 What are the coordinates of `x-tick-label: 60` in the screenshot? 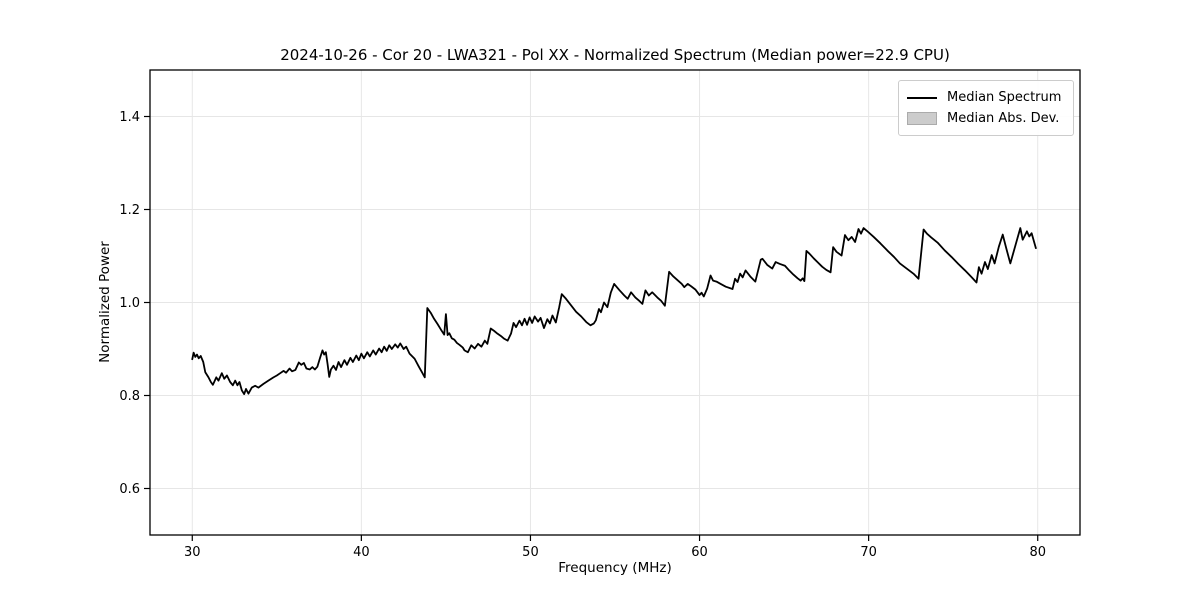 It's located at (699, 552).